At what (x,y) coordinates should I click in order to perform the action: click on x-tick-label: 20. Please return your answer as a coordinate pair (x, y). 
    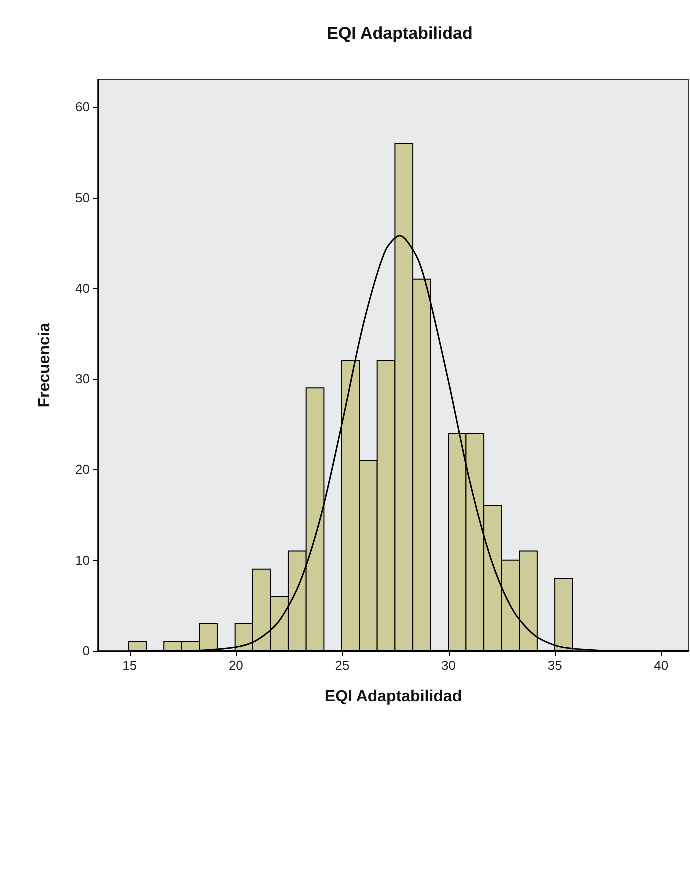
    Looking at the image, I should click on (236, 665).